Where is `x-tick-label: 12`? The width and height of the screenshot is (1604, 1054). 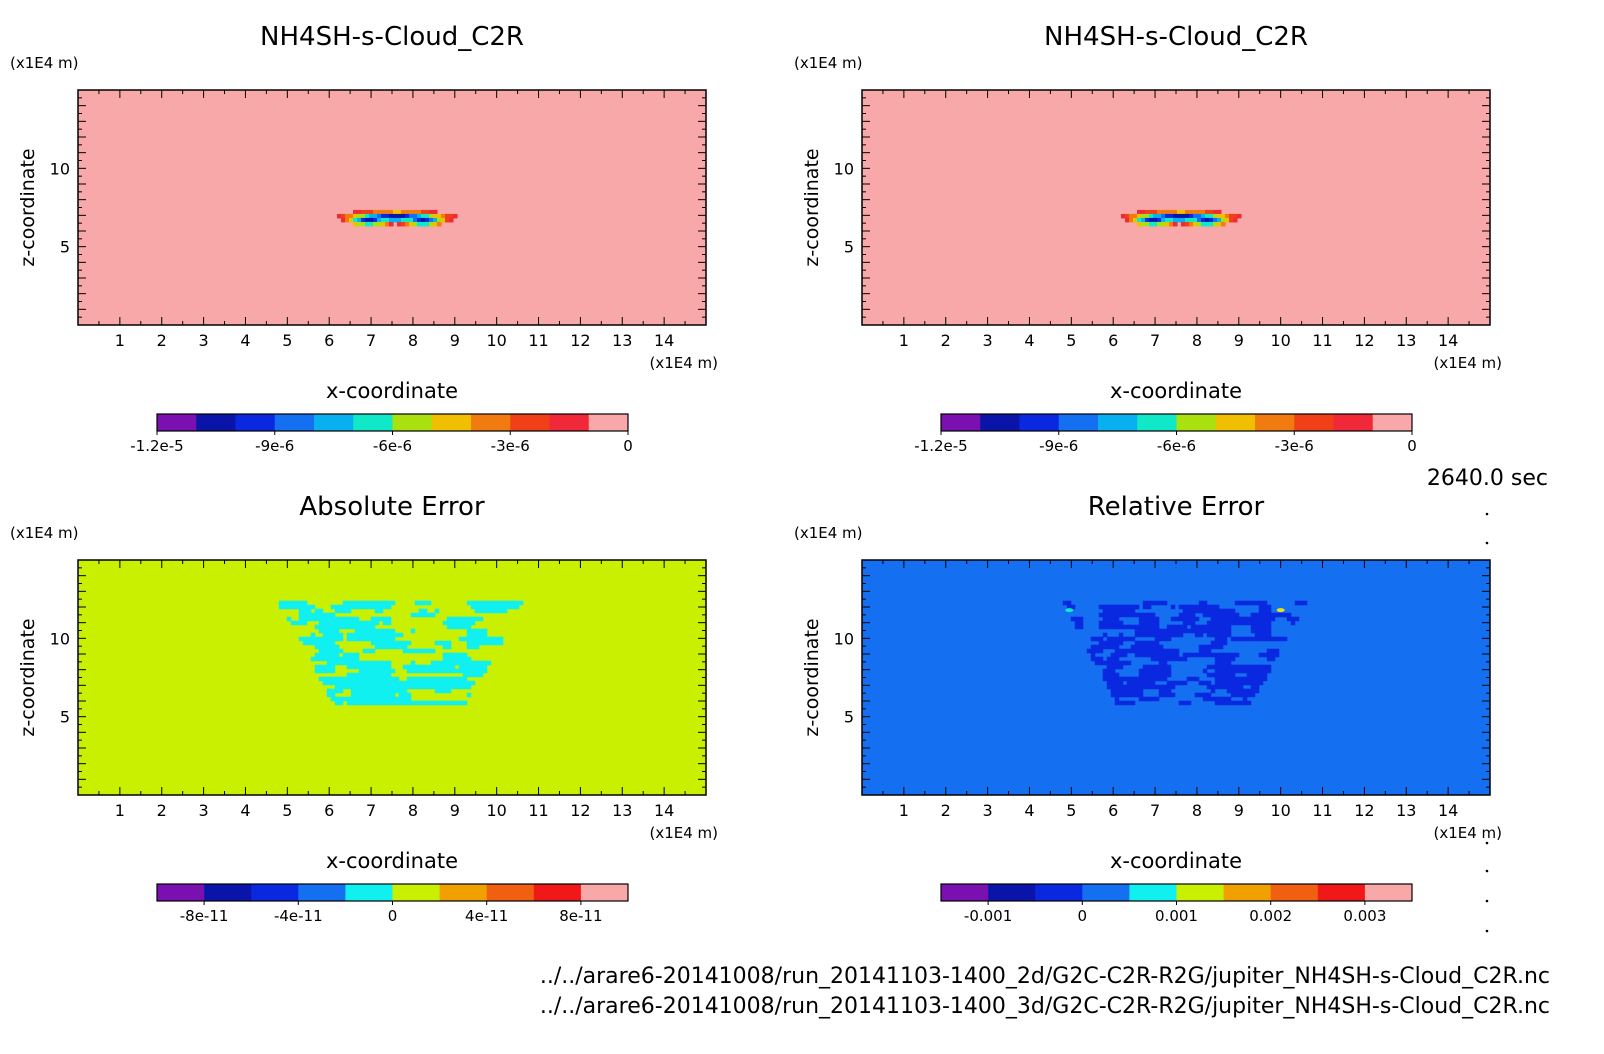
x-tick-label: 12 is located at coordinates (580, 340).